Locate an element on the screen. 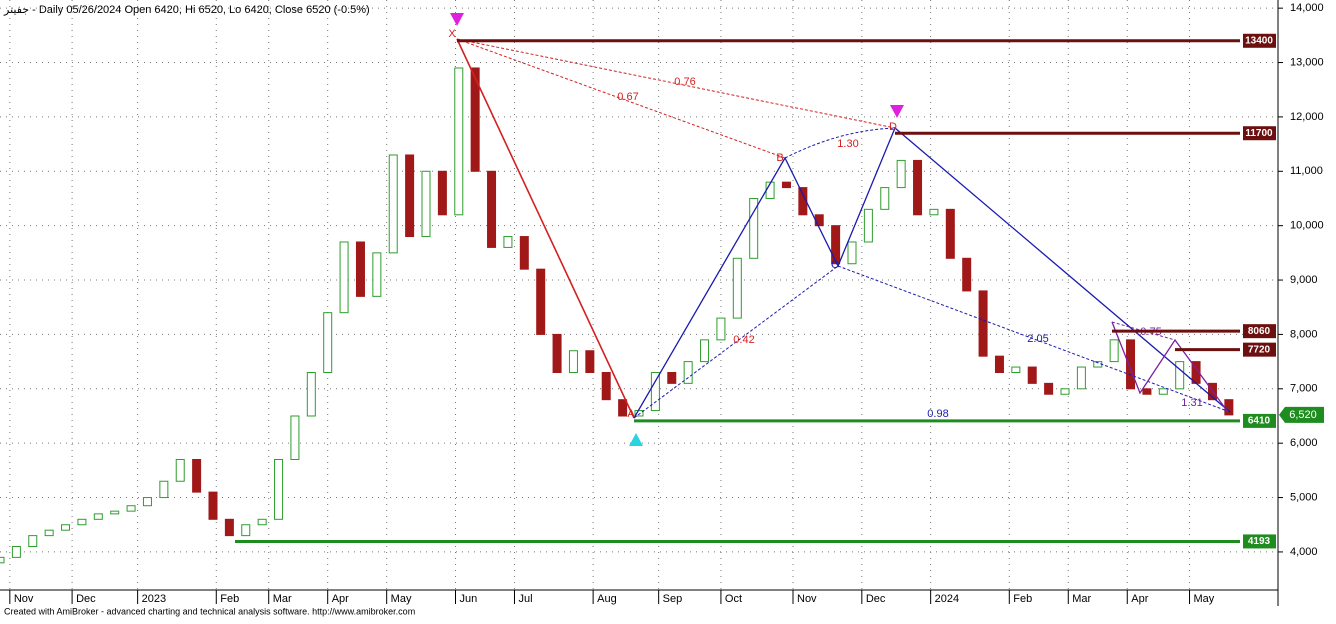 The image size is (1336, 624). x-tick-label: Jul is located at coordinates (525, 599).